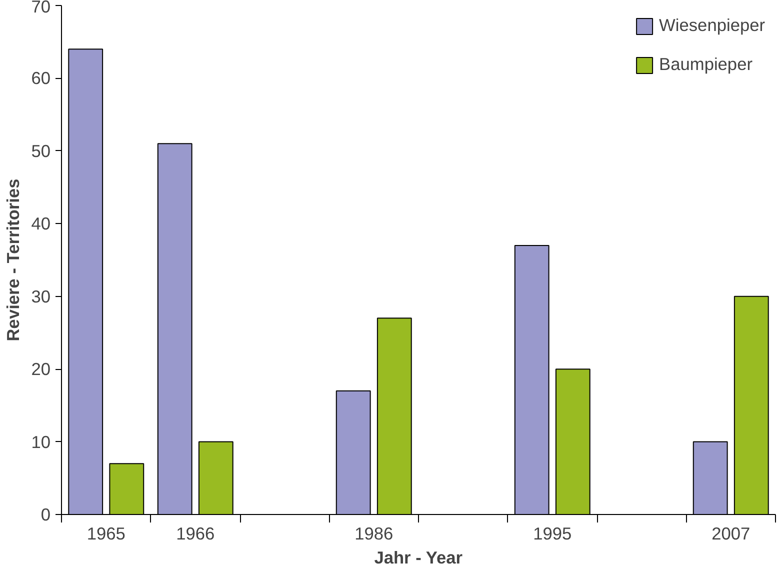  What do you see at coordinates (195, 534) in the screenshot?
I see `x-tick-label: 1966` at bounding box center [195, 534].